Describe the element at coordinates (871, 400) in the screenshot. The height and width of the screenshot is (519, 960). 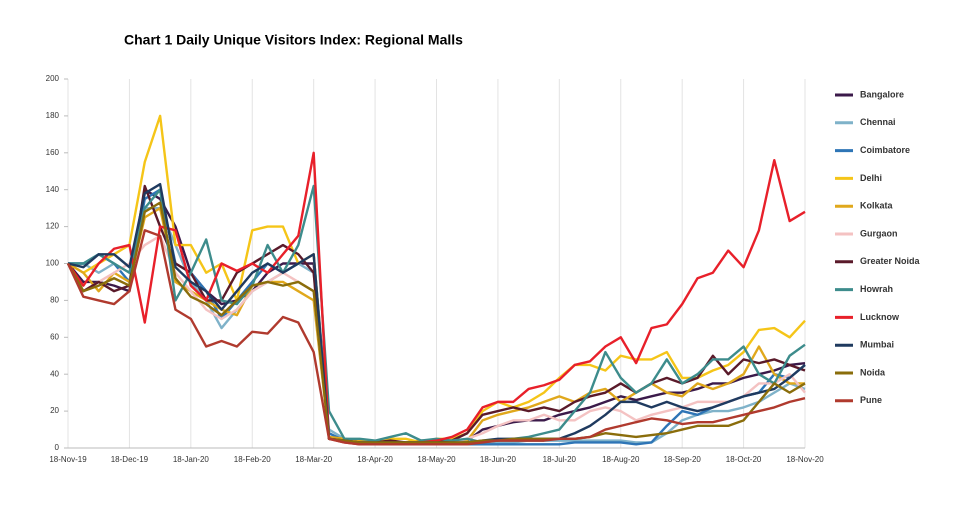
I see `legend-label: Pune` at that location.